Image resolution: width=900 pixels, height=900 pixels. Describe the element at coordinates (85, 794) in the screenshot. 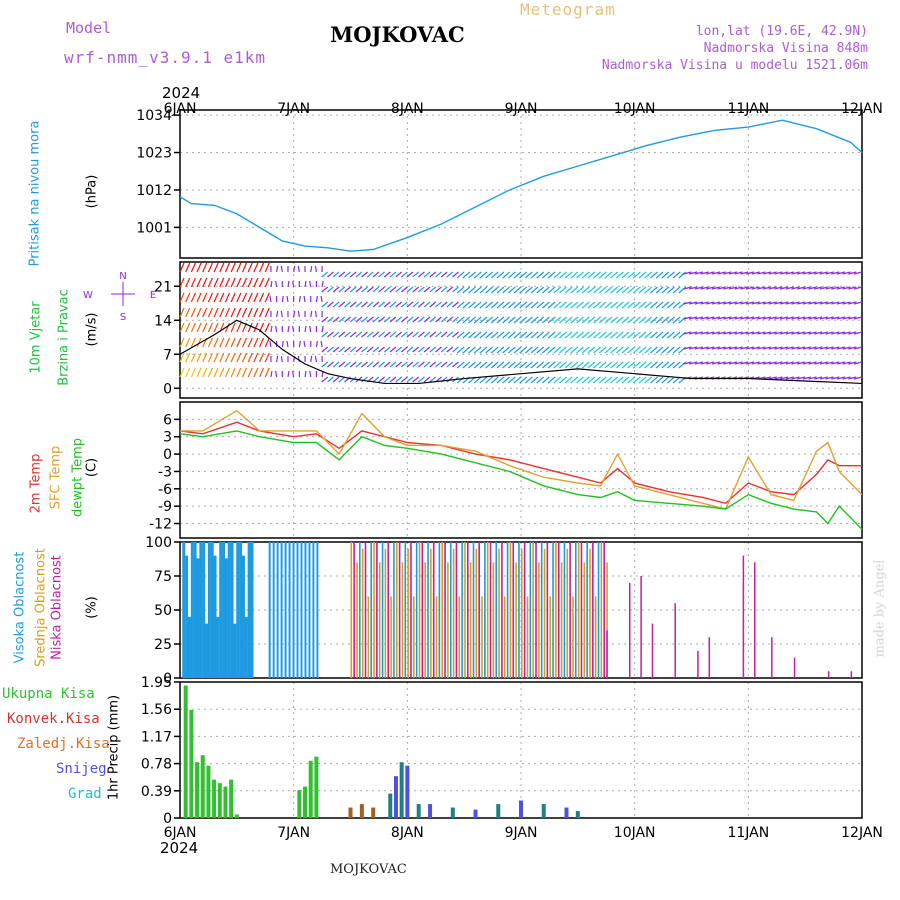

I see `legend-graupel: Grad` at that location.